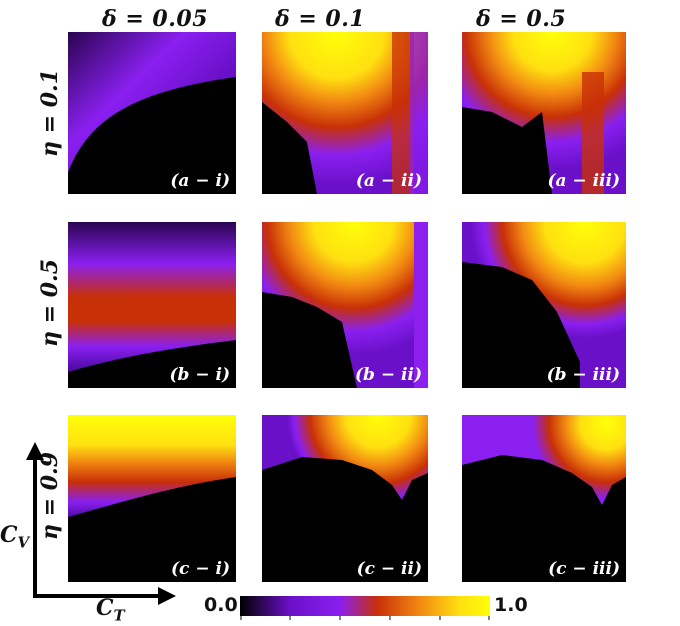 The width and height of the screenshot is (680, 626). What do you see at coordinates (199, 375) in the screenshot?
I see `panel-label: (b − i)` at bounding box center [199, 375].